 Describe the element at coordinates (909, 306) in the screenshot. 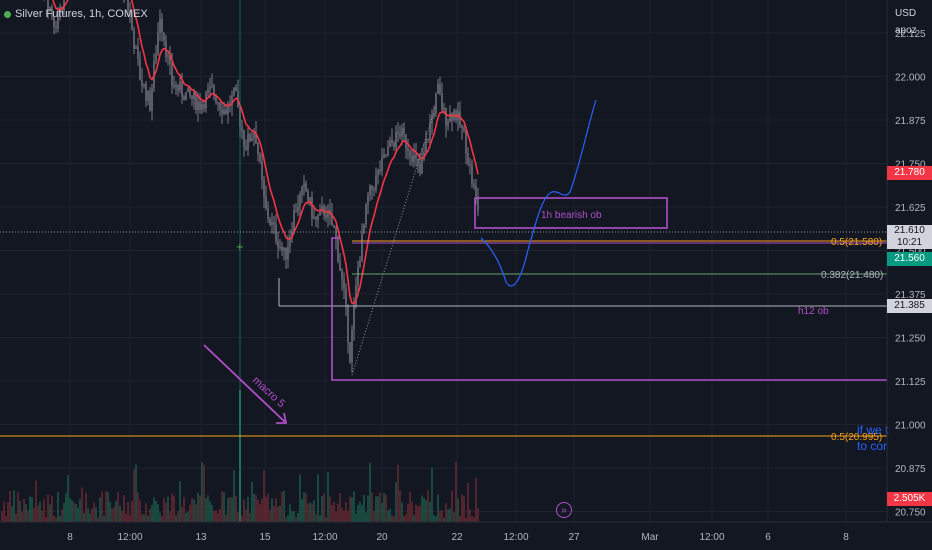

I see `price-tag-h12: 21.385` at that location.